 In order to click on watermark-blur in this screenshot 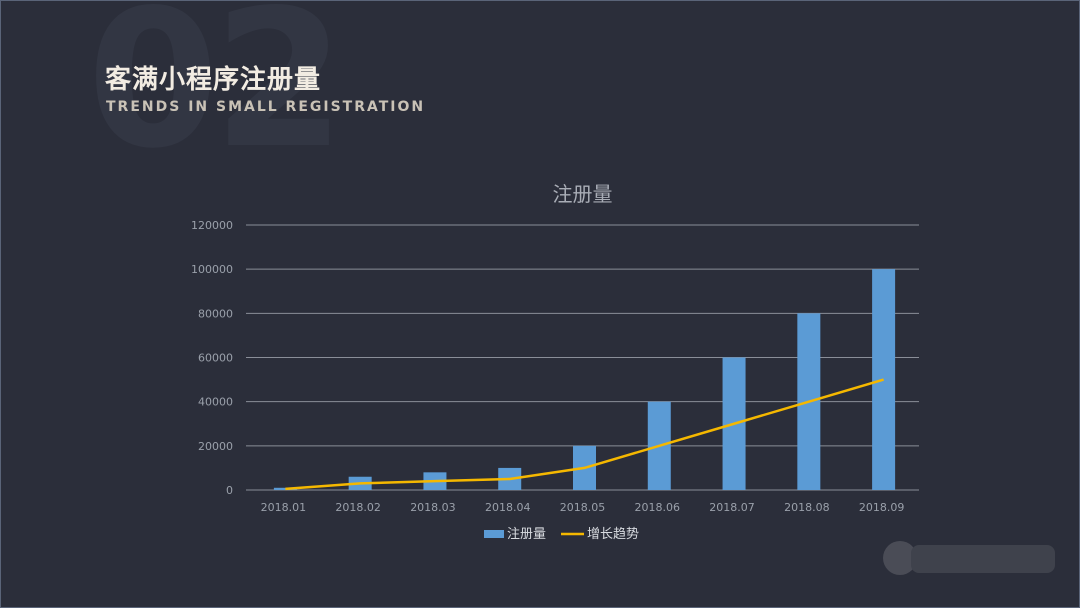, I will do `click(969, 558)`.